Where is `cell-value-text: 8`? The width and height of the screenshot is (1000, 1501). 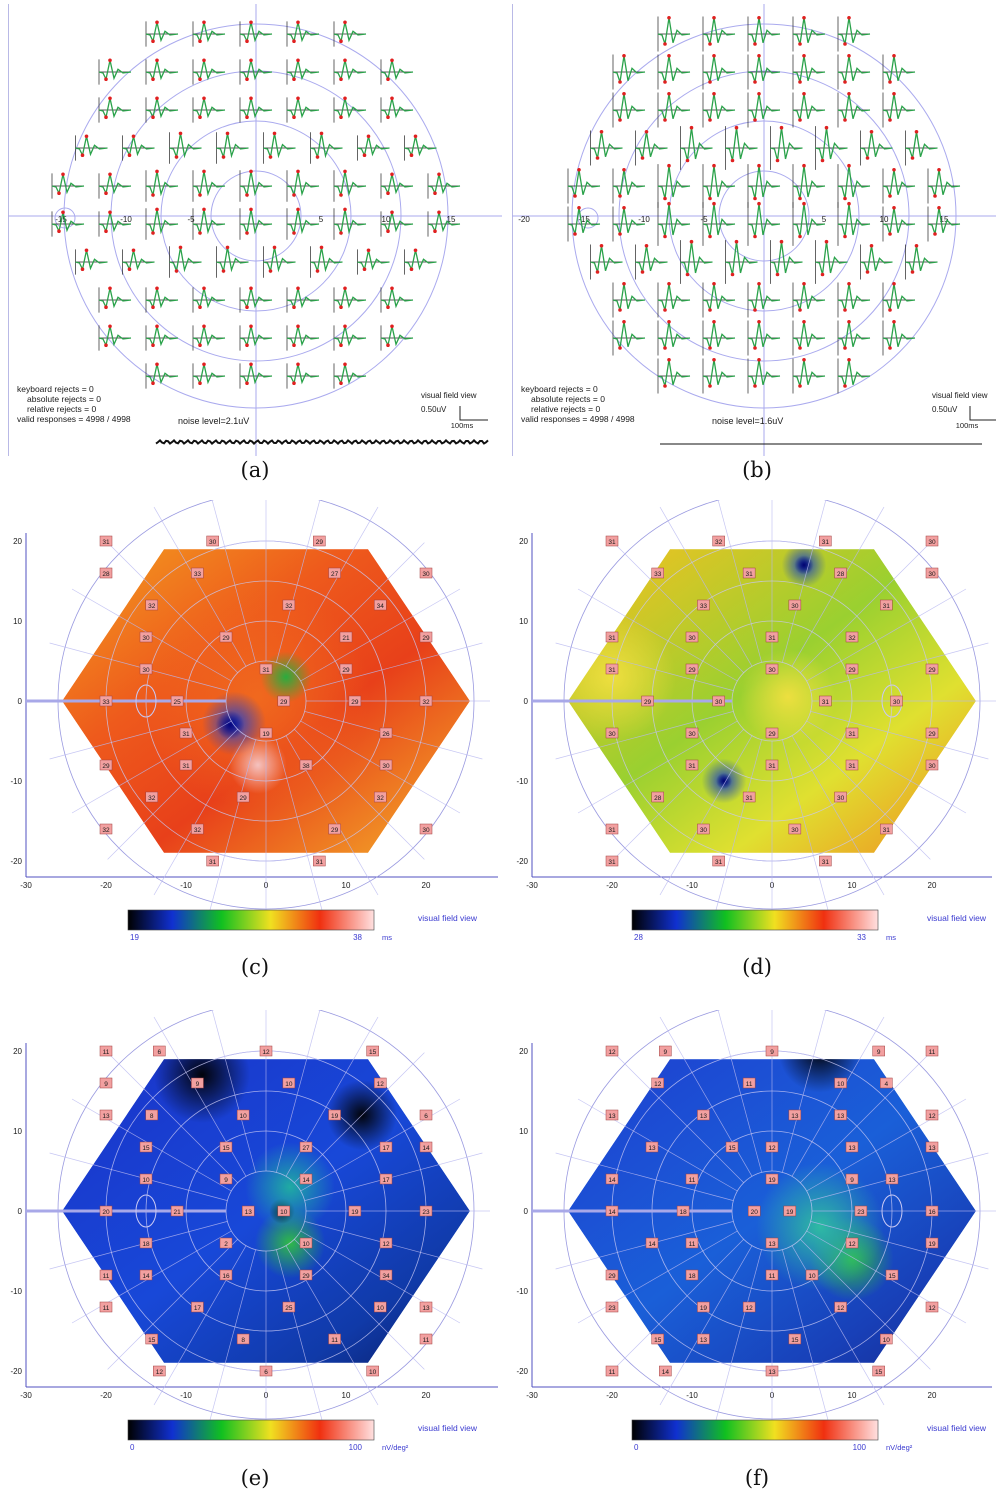
cell-value-text: 8 is located at coordinates (243, 1340).